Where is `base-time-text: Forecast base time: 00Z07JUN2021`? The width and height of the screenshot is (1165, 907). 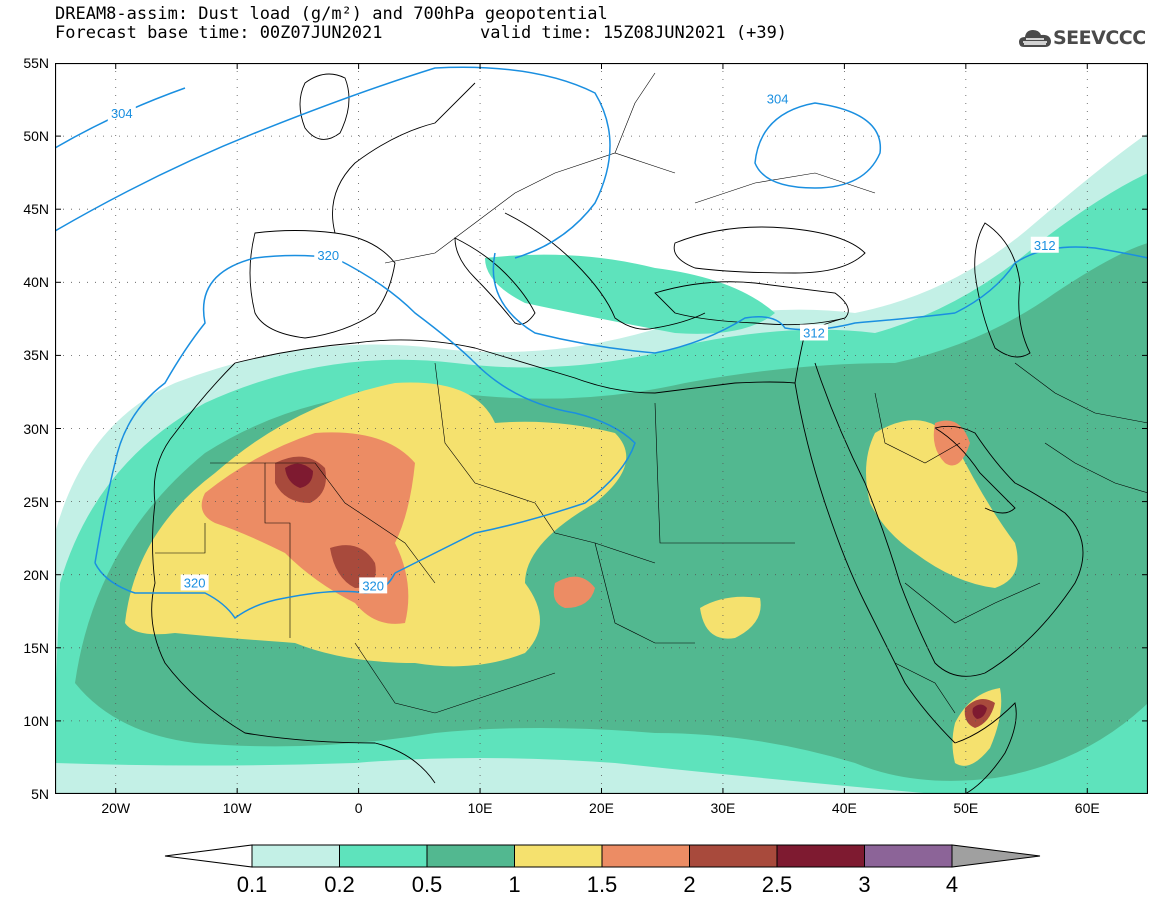 base-time-text: Forecast base time: 00Z07JUN2021 is located at coordinates (219, 33).